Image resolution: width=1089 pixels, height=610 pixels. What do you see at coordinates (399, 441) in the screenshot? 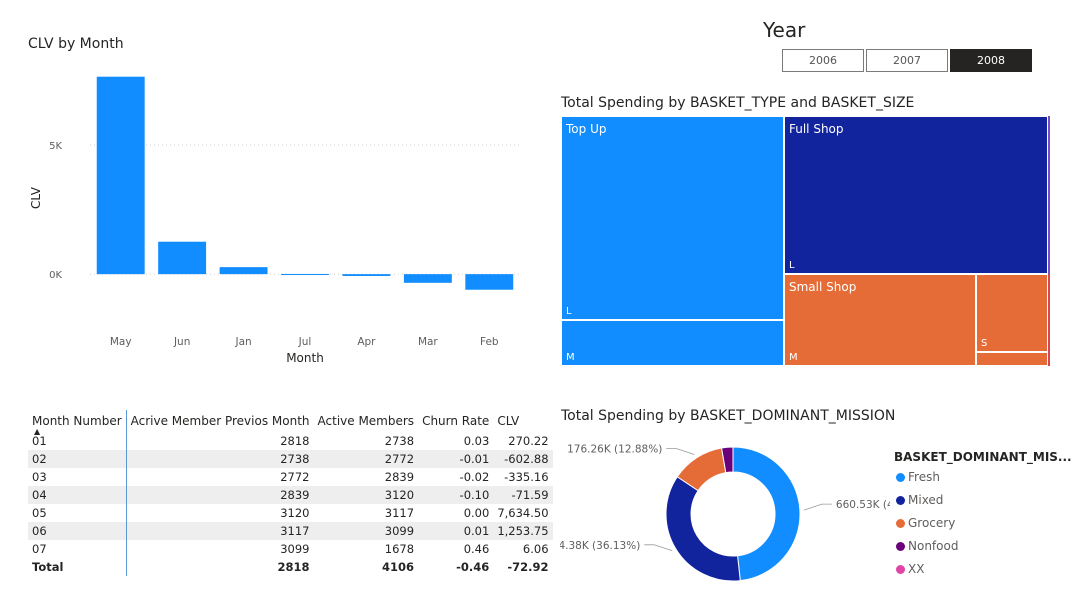
I see `cell-active-members: 2738` at bounding box center [399, 441].